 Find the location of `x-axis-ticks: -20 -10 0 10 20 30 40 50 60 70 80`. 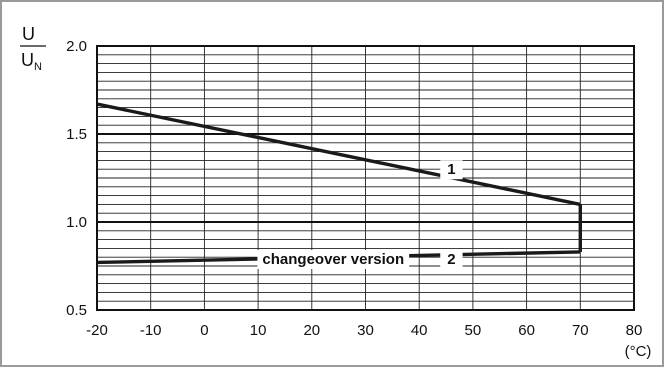

x-axis-ticks: -20 -10 0 10 20 30 40 50 60 70 80 is located at coordinates (364, 330).